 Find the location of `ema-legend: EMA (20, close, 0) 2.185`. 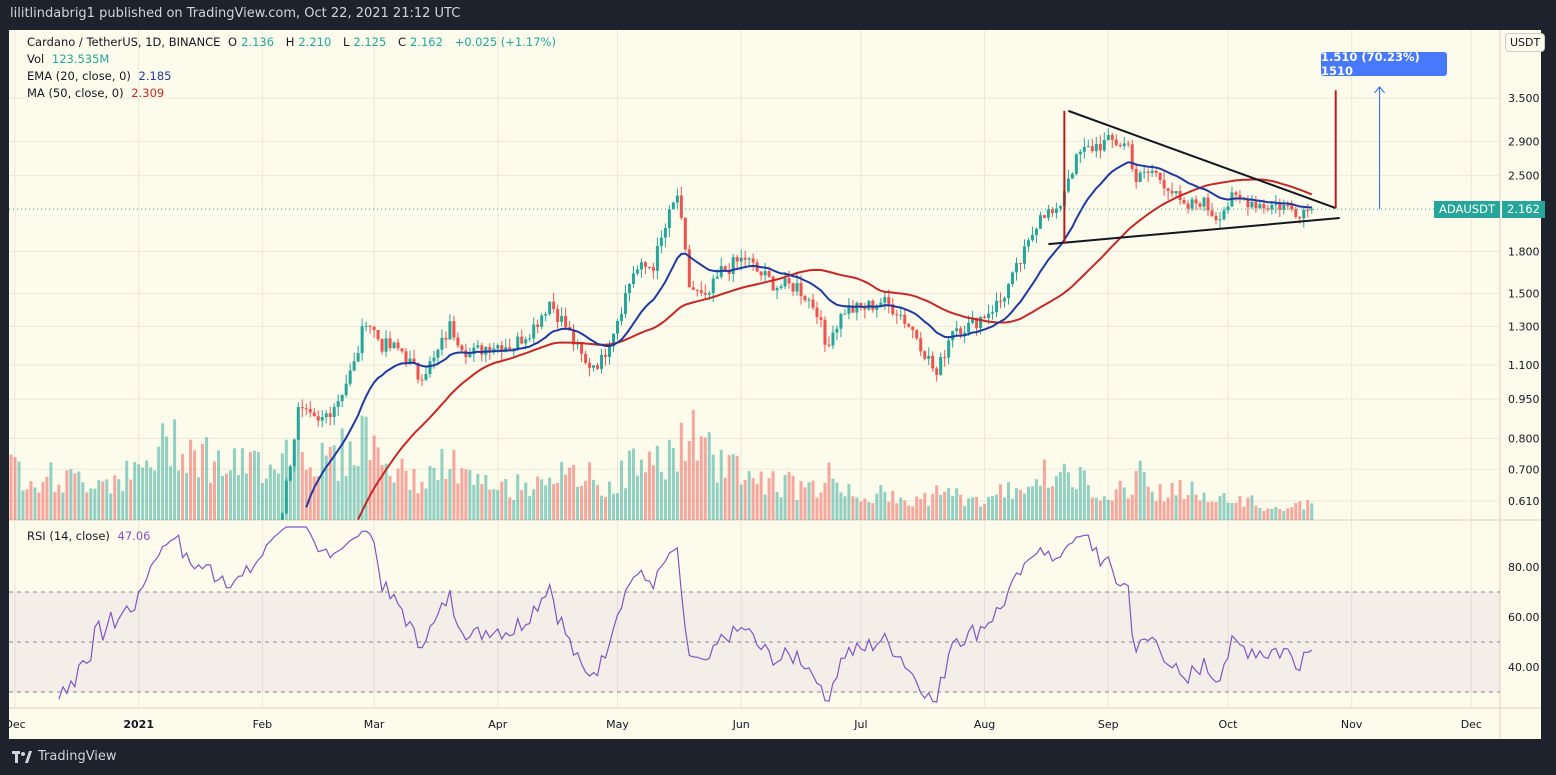

ema-legend: EMA (20, close, 0) 2.185 is located at coordinates (99, 76).